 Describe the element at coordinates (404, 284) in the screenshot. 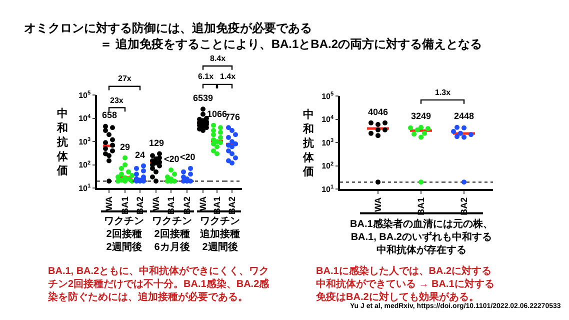

I see `text: BA.1に感染した人では、BA.2に対する中和抗体ができている → BA.1に対する免疫はBA.2に対しても効果がある。` at that location.